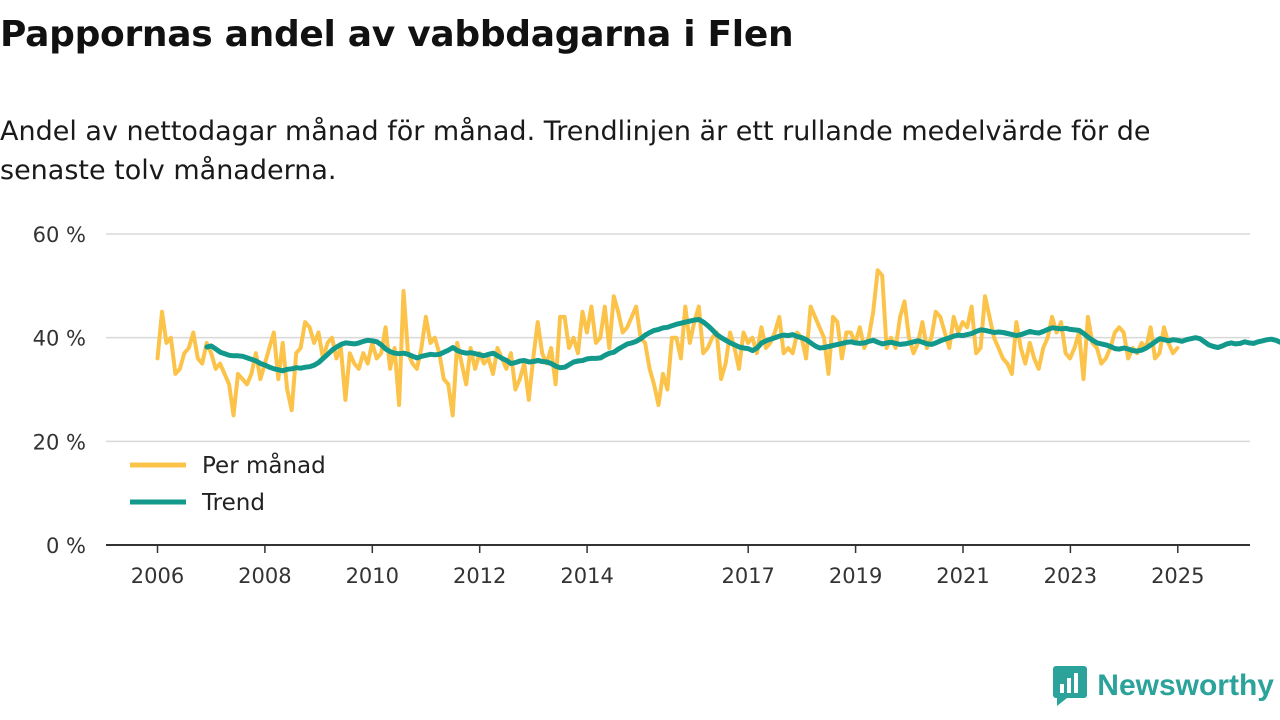 The image size is (1280, 720). What do you see at coordinates (372, 576) in the screenshot?
I see `x-tick-label-2010: 2010` at bounding box center [372, 576].